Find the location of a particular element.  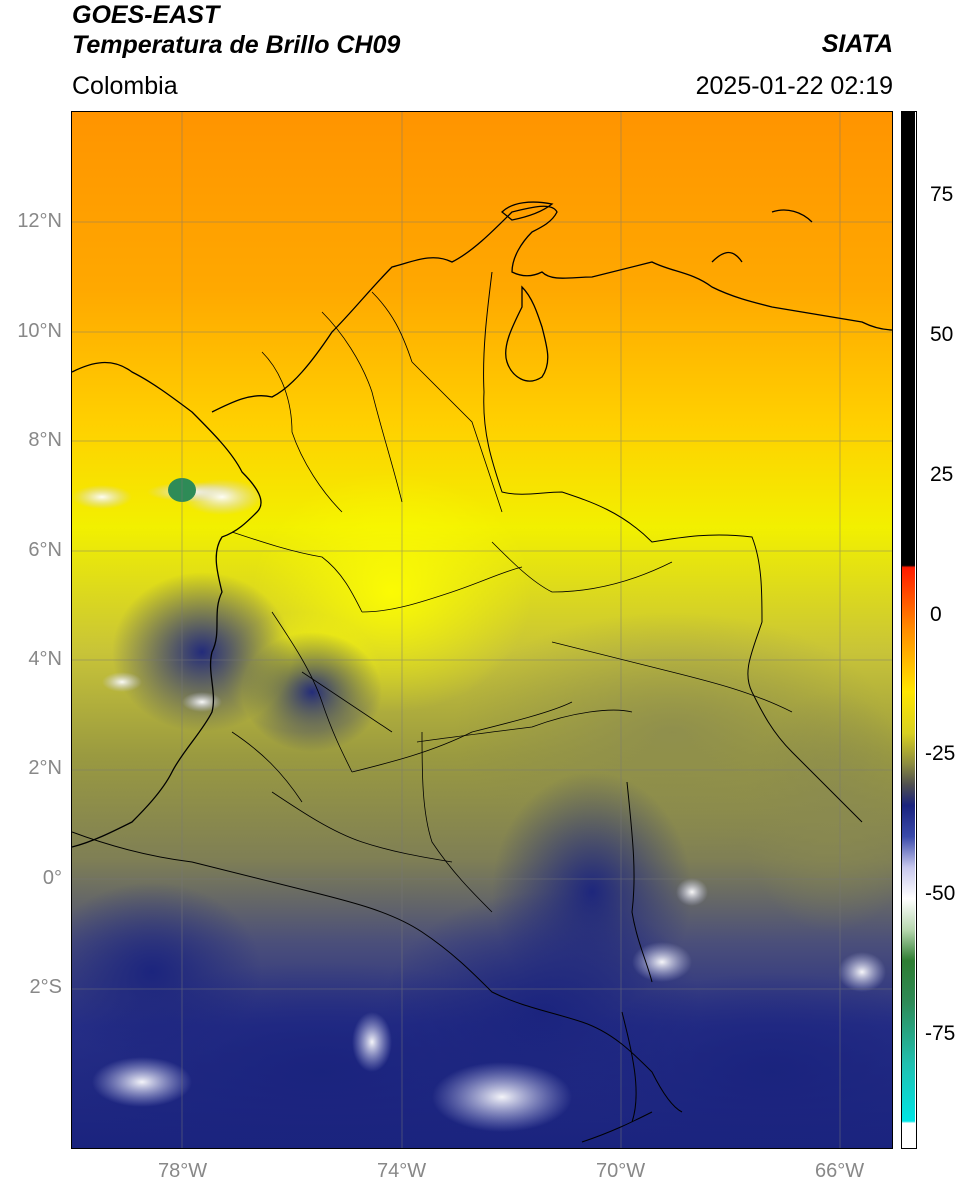

colorbar-tick-label: 75 is located at coordinates (942, 194).